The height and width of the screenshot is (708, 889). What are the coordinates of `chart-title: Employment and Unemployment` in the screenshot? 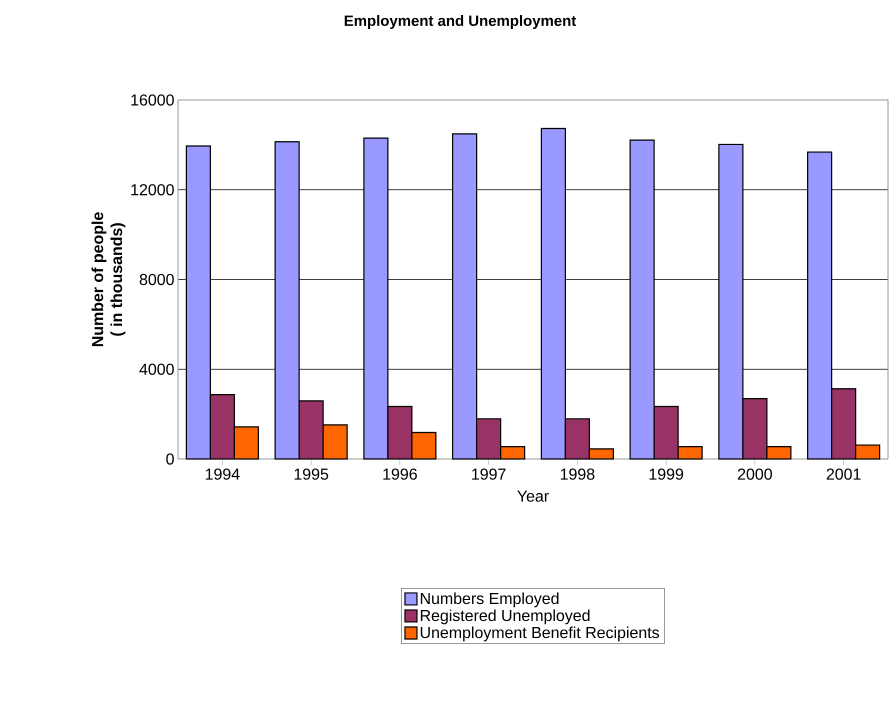 It's located at (460, 22).